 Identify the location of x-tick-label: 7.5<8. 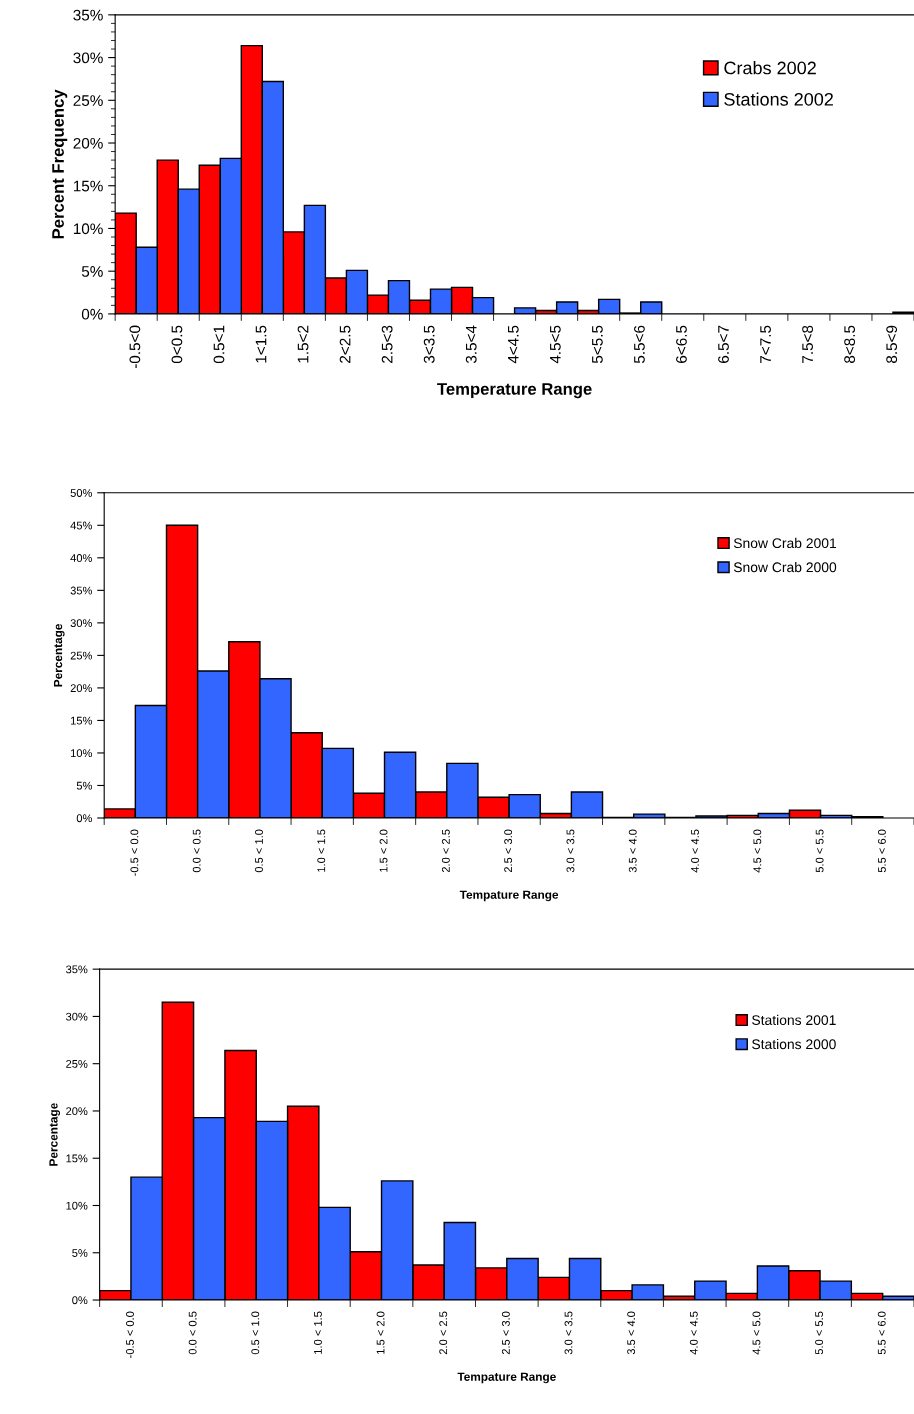
(807, 344).